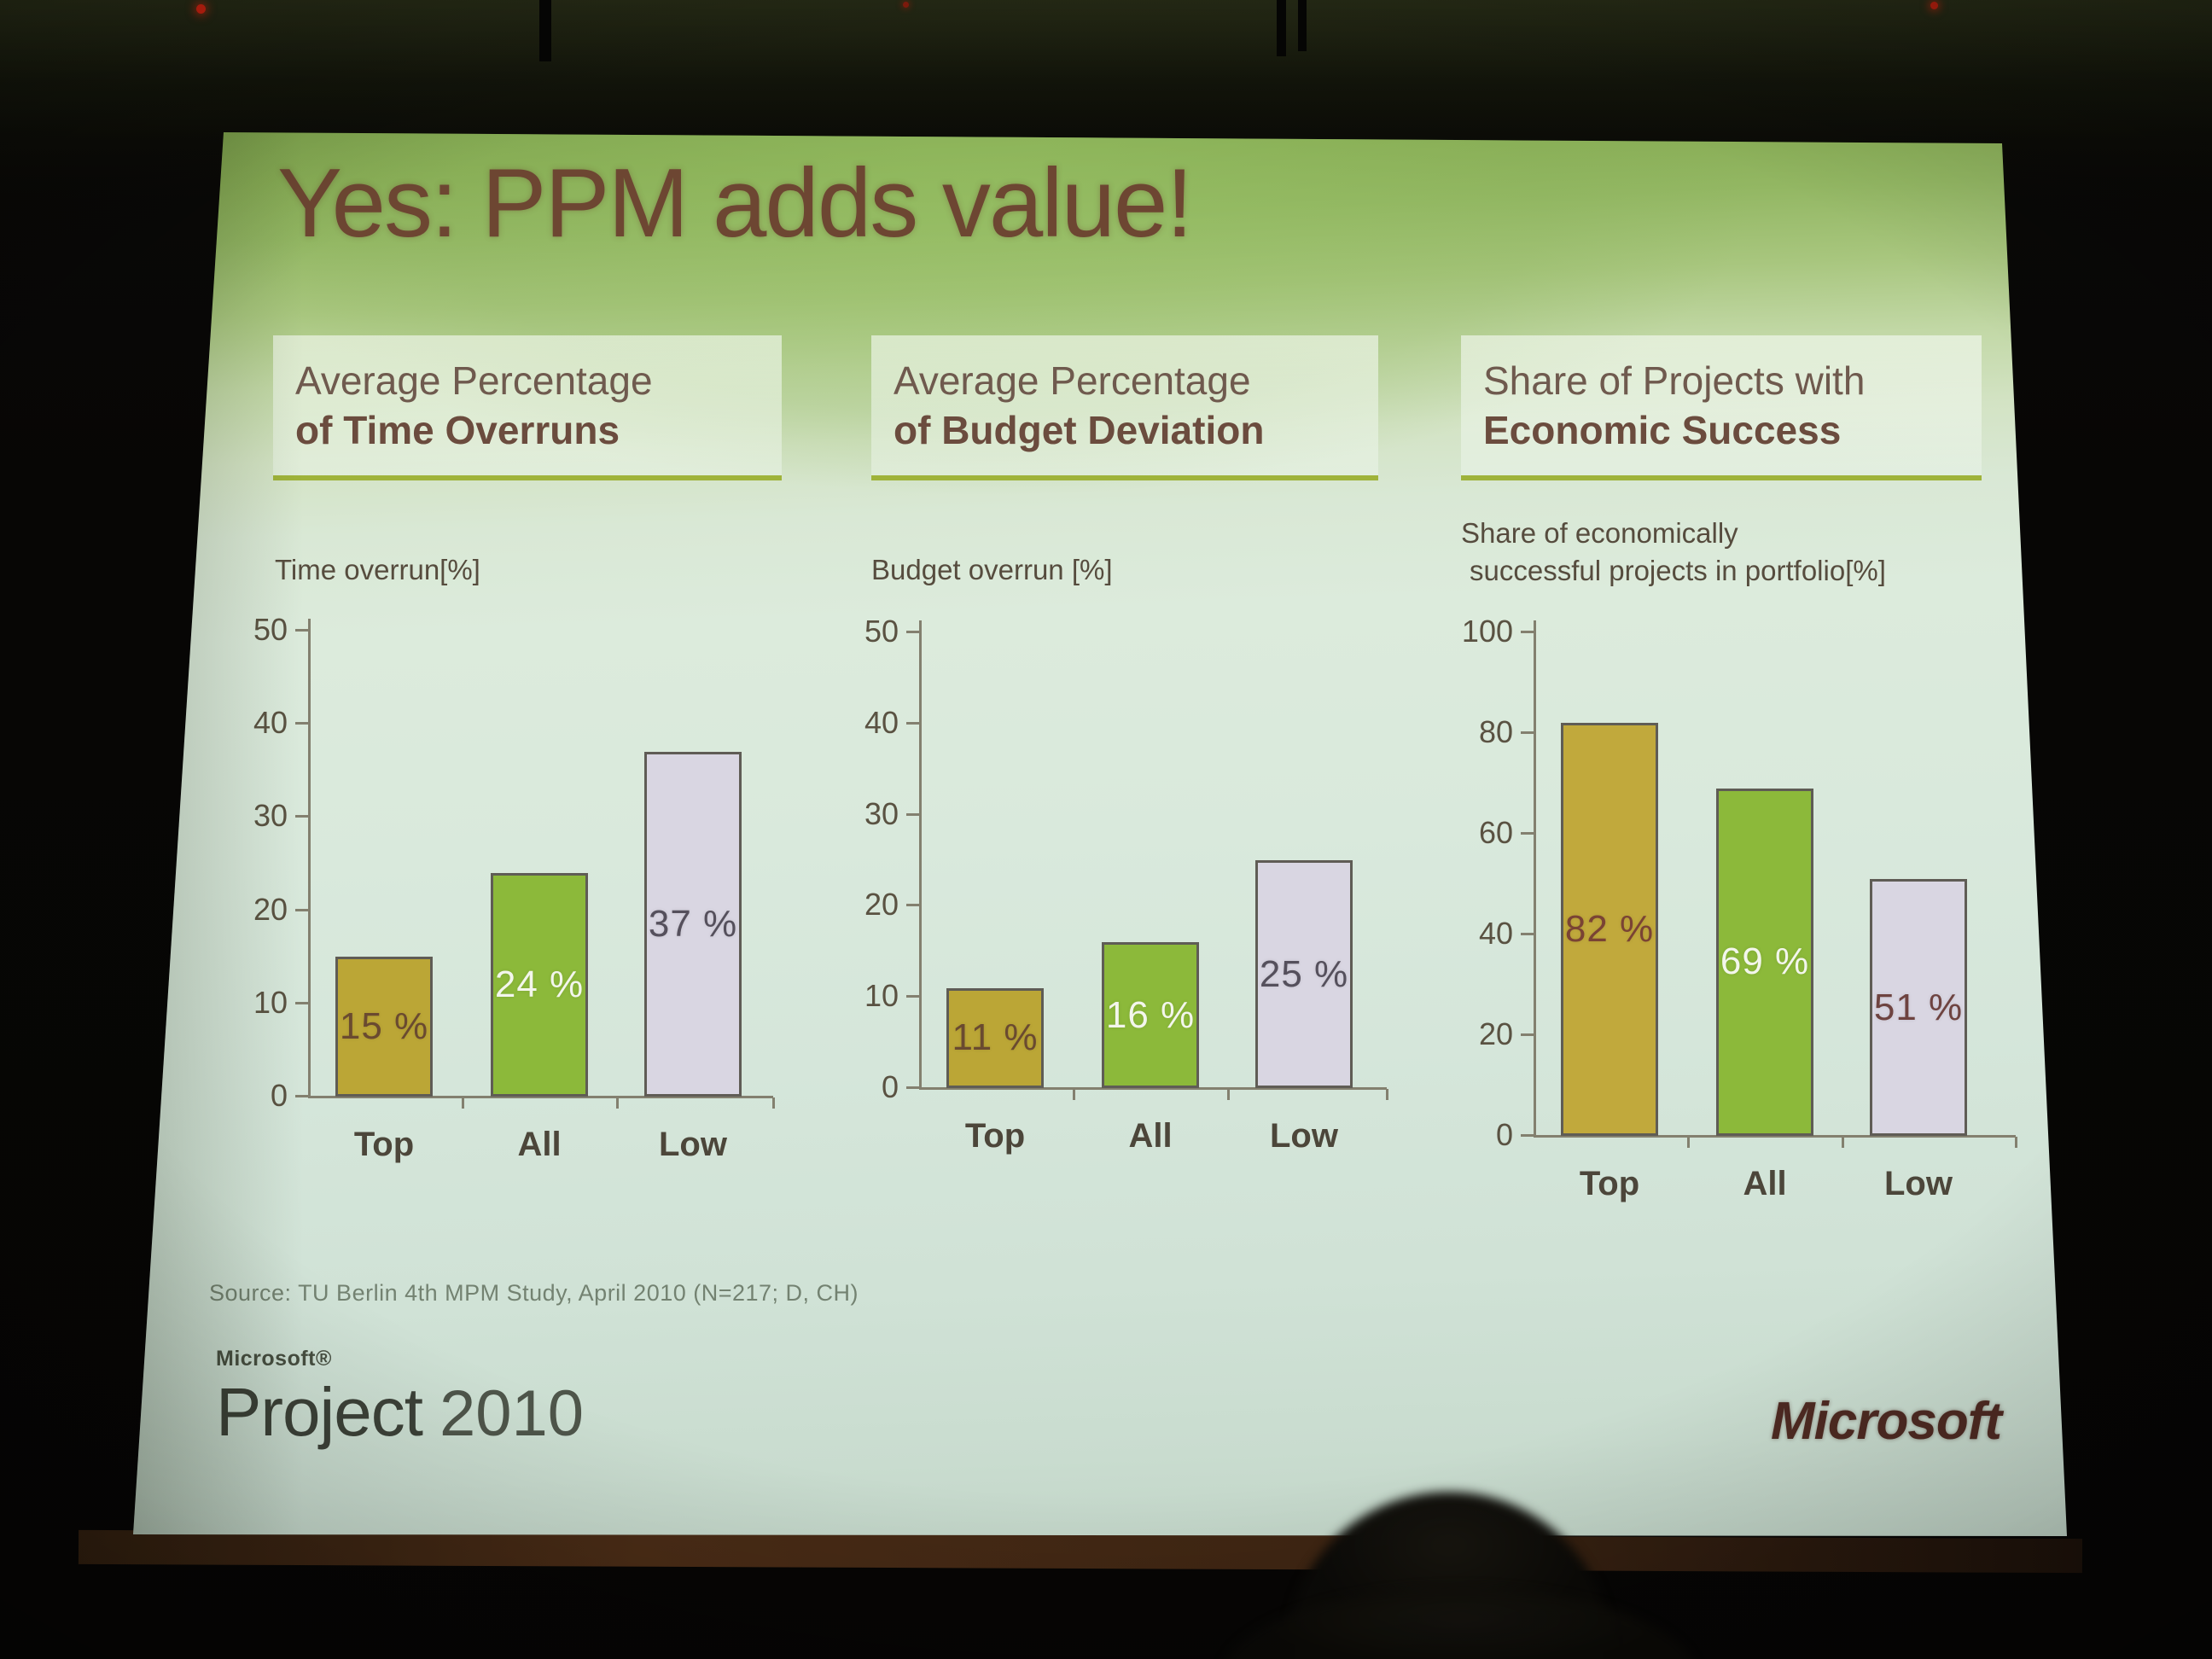  What do you see at coordinates (1674, 380) in the screenshot?
I see `header-line1: Share of Projects with` at bounding box center [1674, 380].